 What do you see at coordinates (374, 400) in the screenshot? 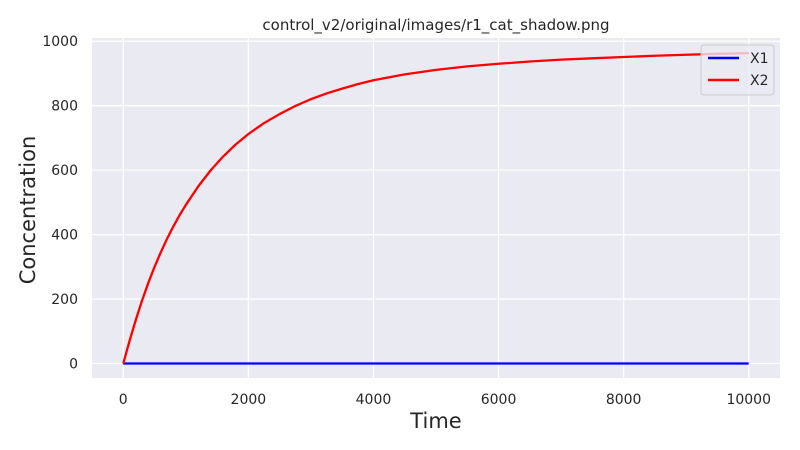
I see `x-tick-label: 4000` at bounding box center [374, 400].